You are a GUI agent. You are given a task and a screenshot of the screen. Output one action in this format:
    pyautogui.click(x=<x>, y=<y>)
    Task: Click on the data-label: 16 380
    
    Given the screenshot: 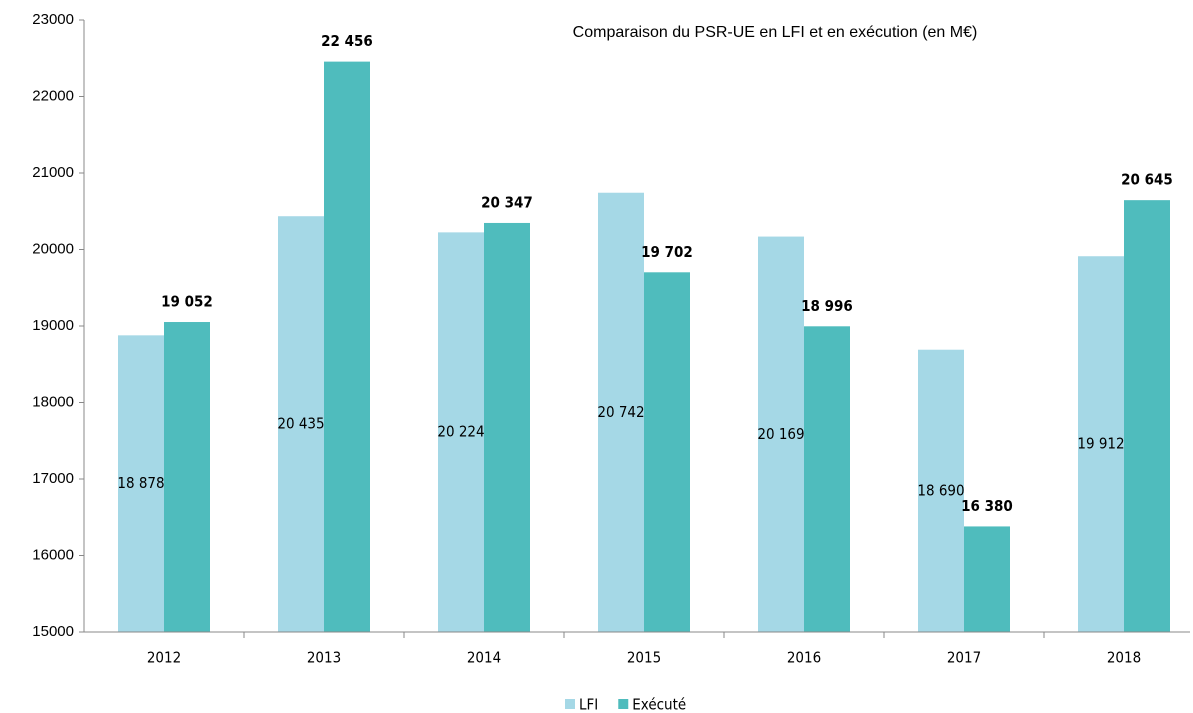 What is the action you would take?
    pyautogui.click(x=987, y=506)
    